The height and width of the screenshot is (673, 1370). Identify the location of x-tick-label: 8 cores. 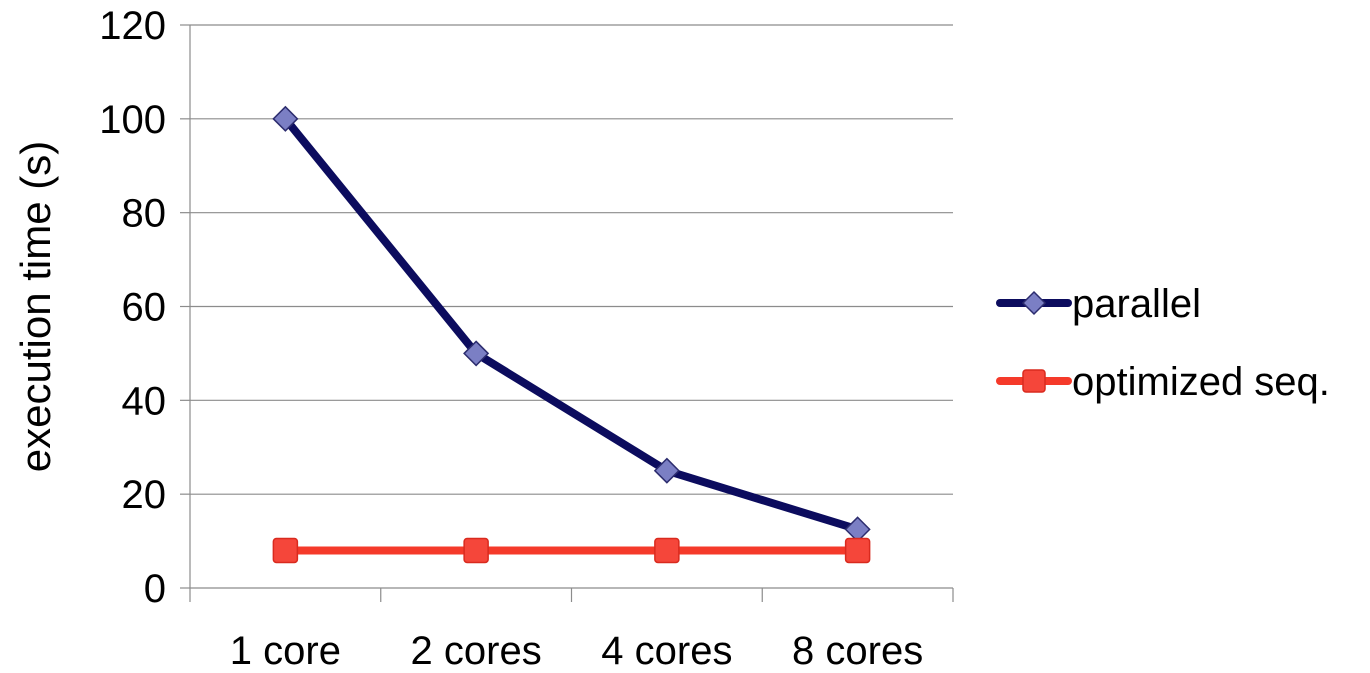
(857, 648).